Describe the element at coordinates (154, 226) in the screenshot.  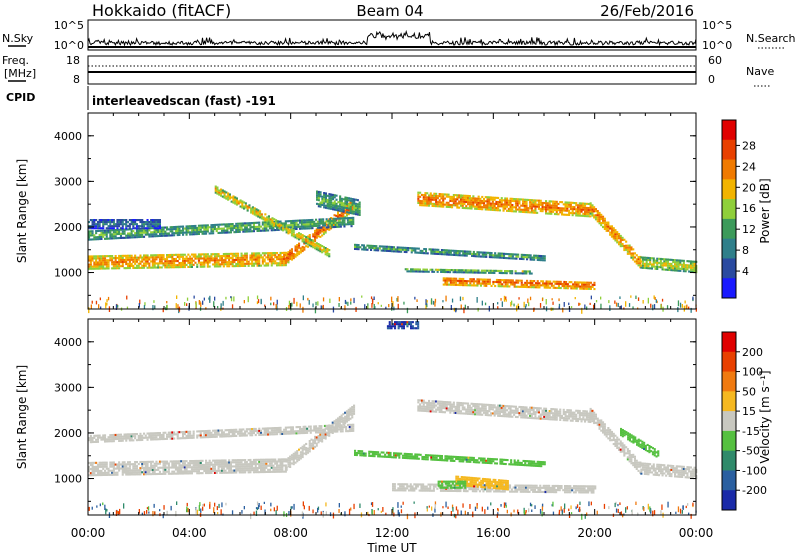
I see `power-cell-1979` at that location.